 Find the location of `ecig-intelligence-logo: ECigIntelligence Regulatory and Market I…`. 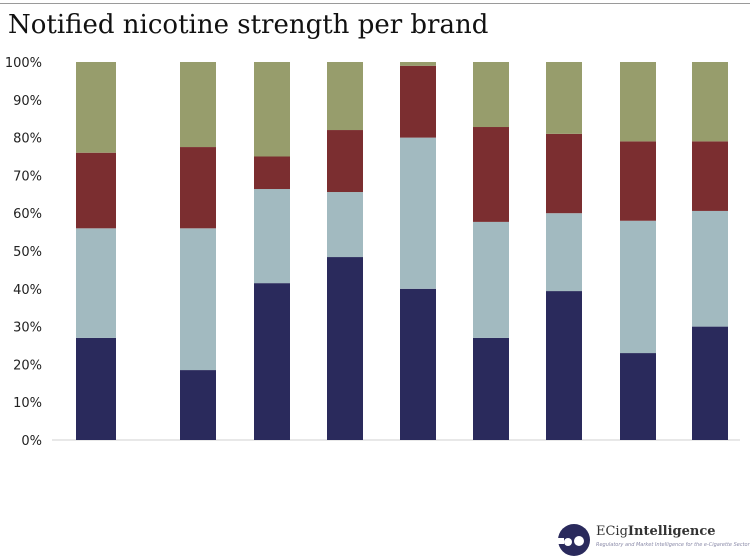

ecig-intelligence-logo: ECigIntelligence Regulatory and Market I… is located at coordinates (653, 540).